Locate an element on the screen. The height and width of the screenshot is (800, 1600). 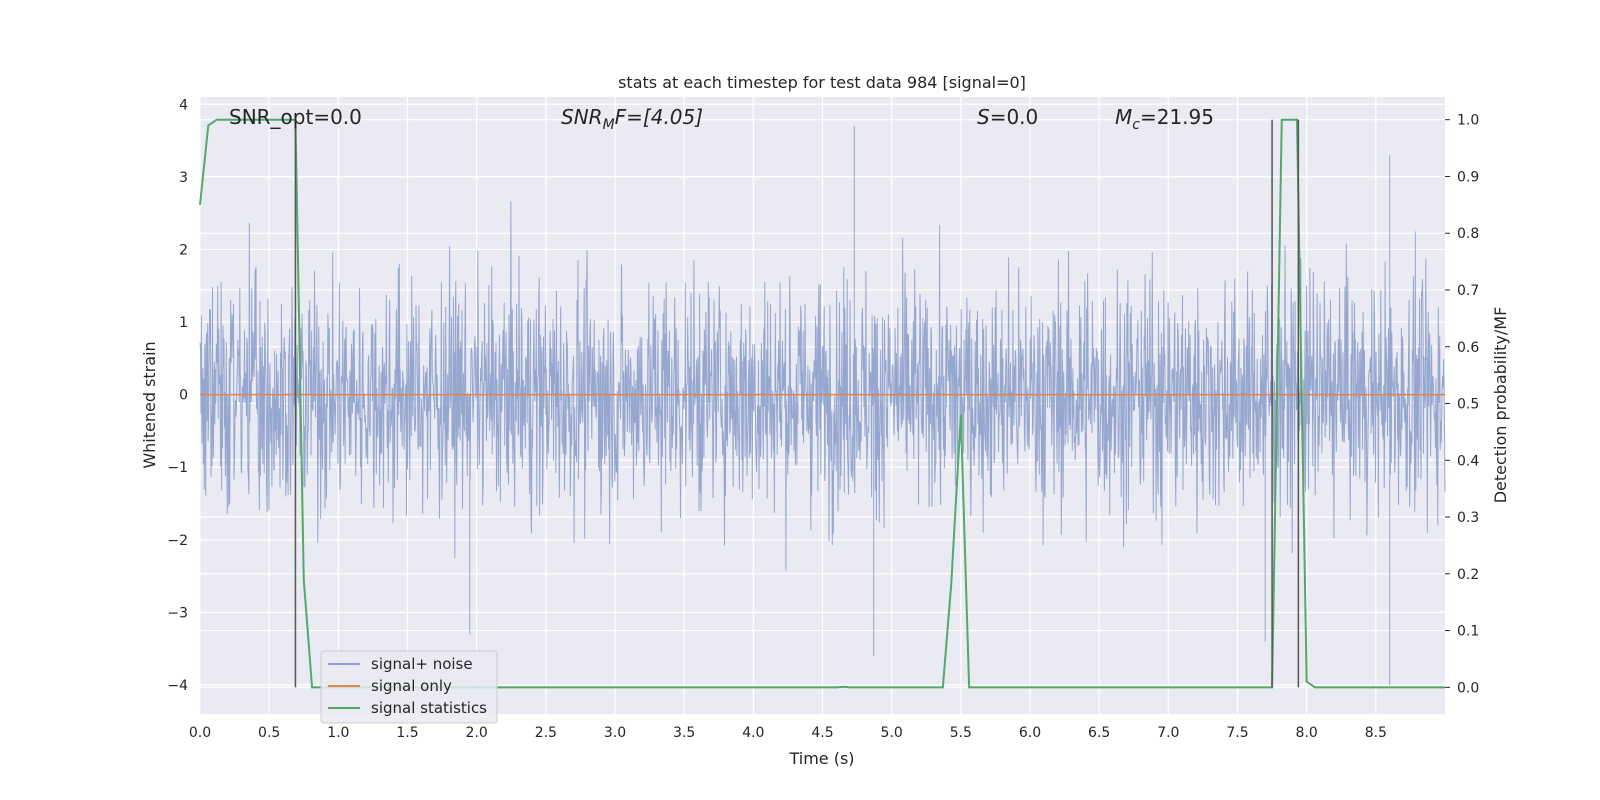
y-left-tick-label: −4 is located at coordinates (177, 686).